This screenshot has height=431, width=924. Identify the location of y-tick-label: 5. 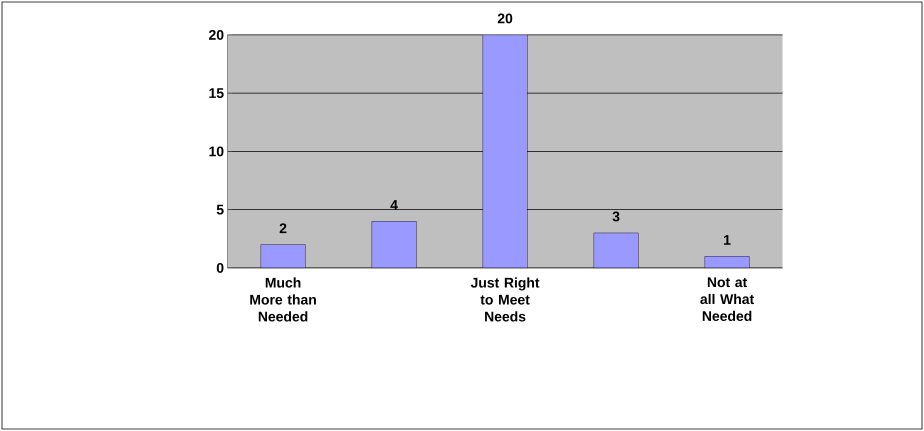
(220, 209).